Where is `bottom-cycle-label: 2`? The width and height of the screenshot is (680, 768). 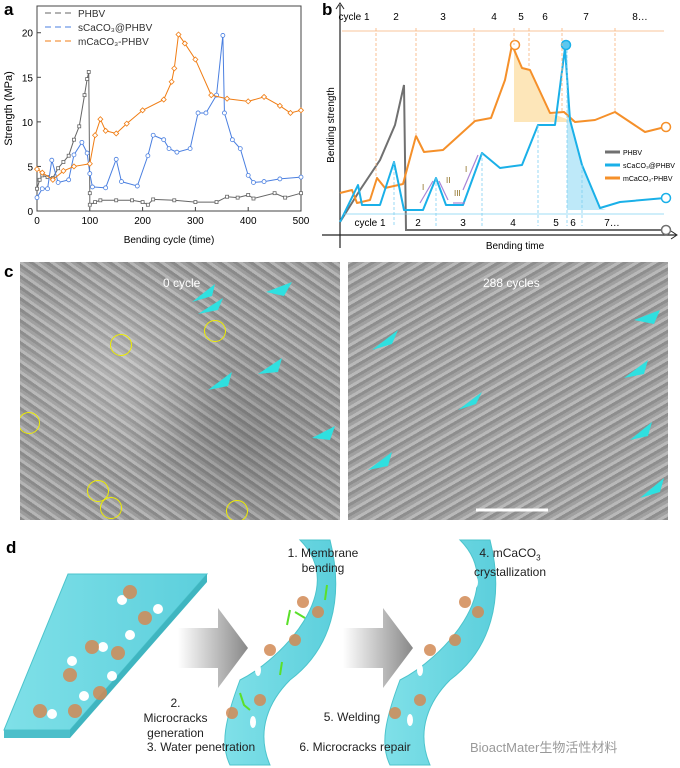 bottom-cycle-label: 2 is located at coordinates (418, 223).